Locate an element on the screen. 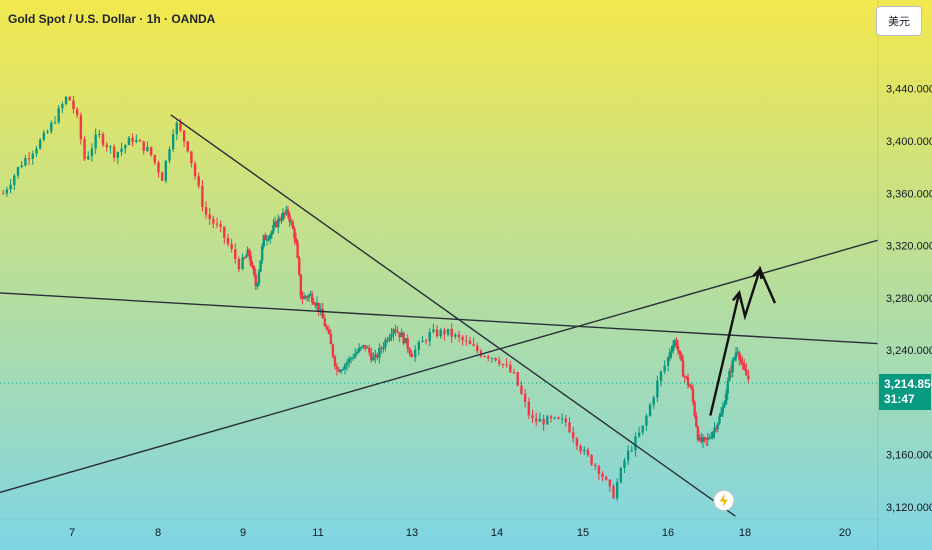 This screenshot has width=932, height=550. lightning-bolt-glyph is located at coordinates (723, 500).